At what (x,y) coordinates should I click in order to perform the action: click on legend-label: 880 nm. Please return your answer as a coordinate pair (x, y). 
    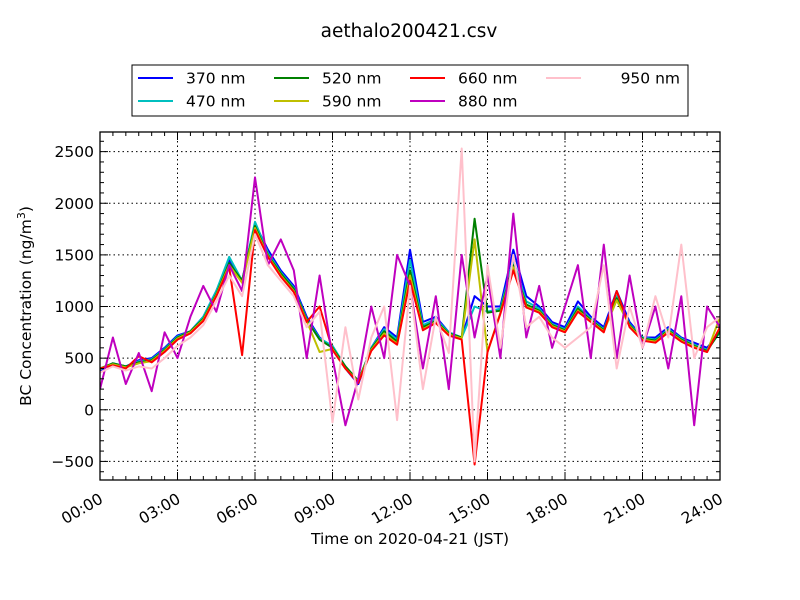
    Looking at the image, I should click on (487, 102).